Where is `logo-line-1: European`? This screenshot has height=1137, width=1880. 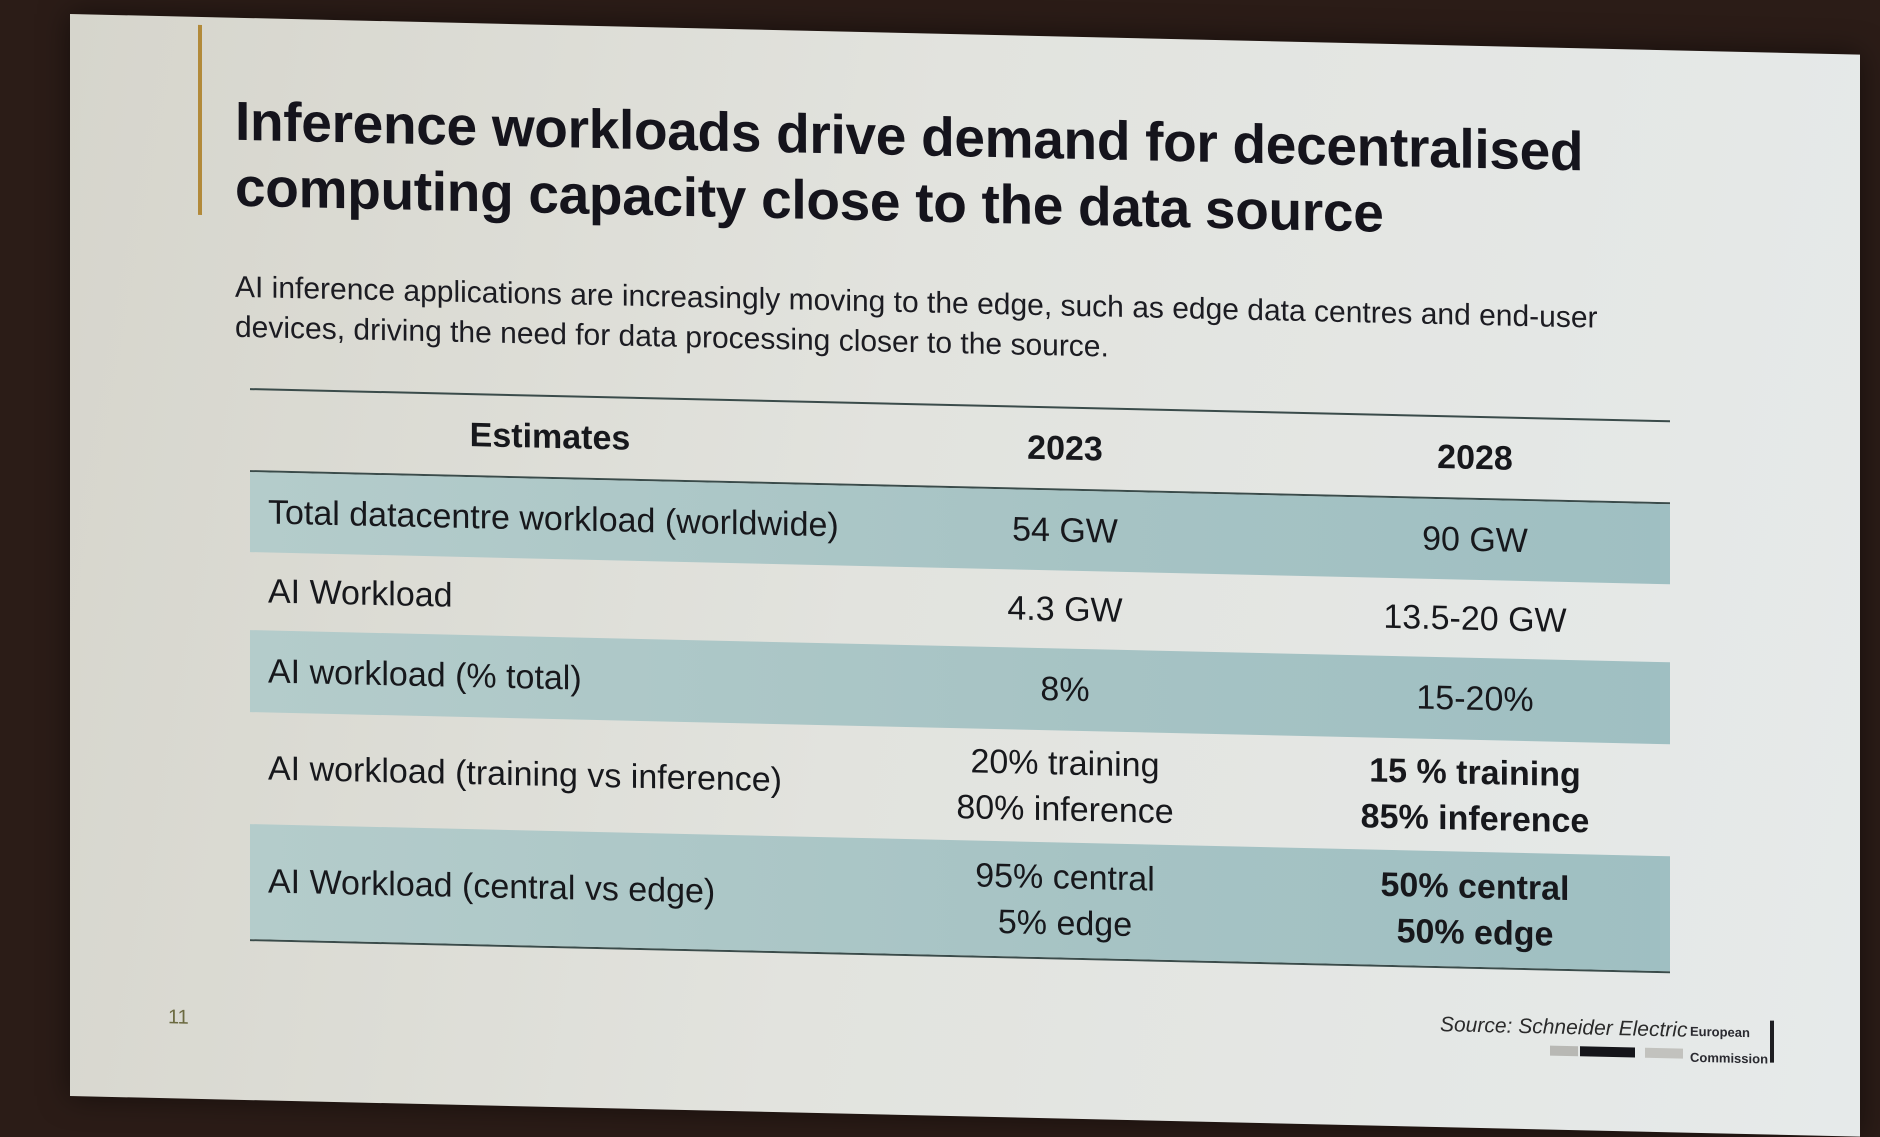
logo-line-1: European is located at coordinates (1720, 1032).